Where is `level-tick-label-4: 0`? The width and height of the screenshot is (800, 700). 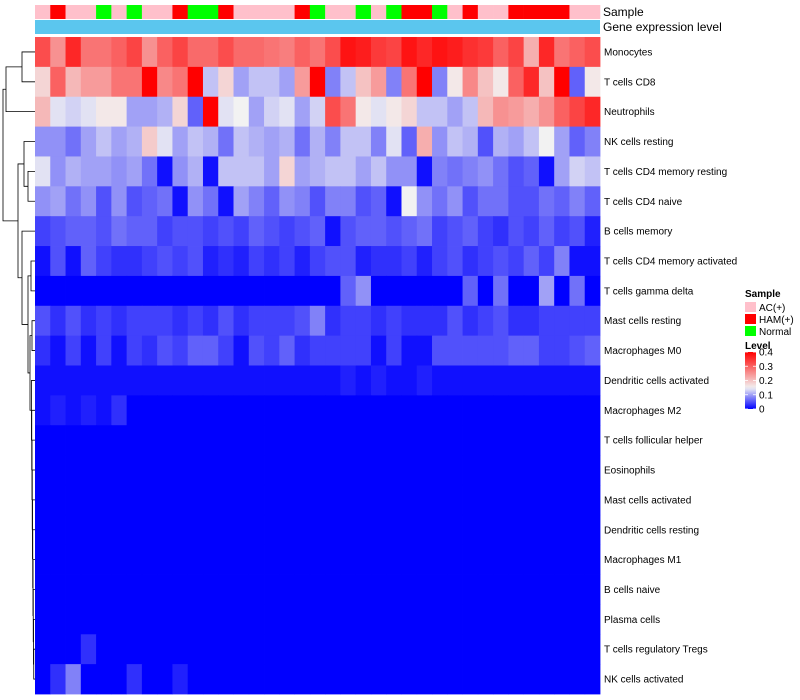
level-tick-label-4: 0 is located at coordinates (762, 410).